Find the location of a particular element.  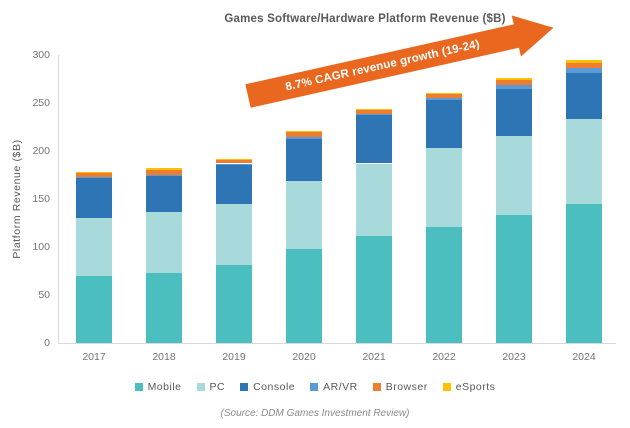

legend: Mobile PC Console AR/VR Browser eSports is located at coordinates (315, 387).